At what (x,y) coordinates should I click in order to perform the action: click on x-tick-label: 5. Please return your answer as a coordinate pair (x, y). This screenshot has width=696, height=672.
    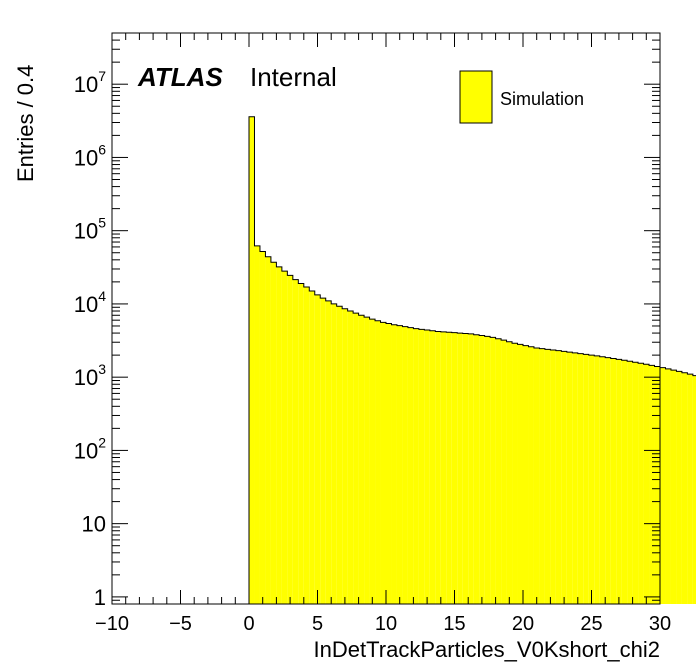
    Looking at the image, I should click on (317, 624).